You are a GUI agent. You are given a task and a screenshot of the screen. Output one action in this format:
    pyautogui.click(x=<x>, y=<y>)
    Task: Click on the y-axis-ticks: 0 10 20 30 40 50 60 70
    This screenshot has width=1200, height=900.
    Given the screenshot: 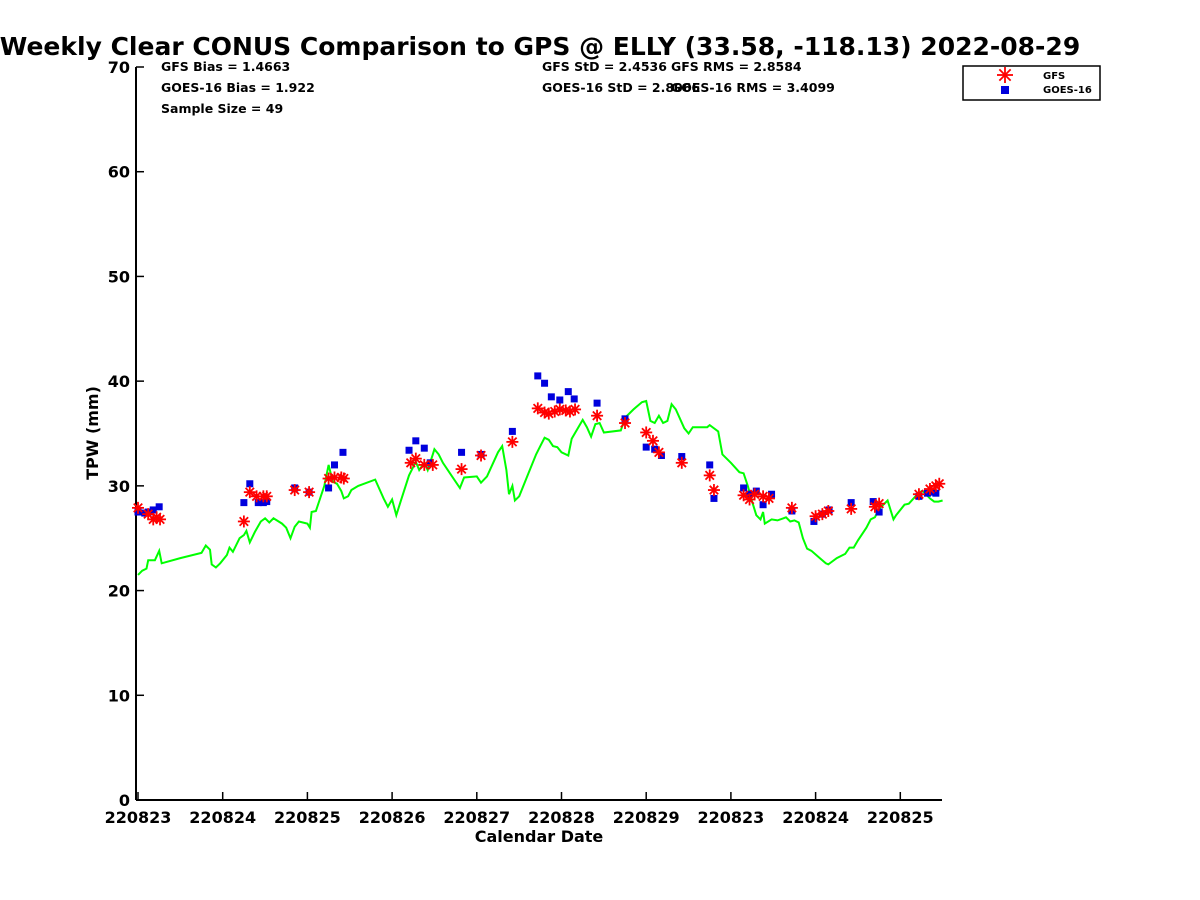 What is the action you would take?
    pyautogui.click(x=126, y=434)
    